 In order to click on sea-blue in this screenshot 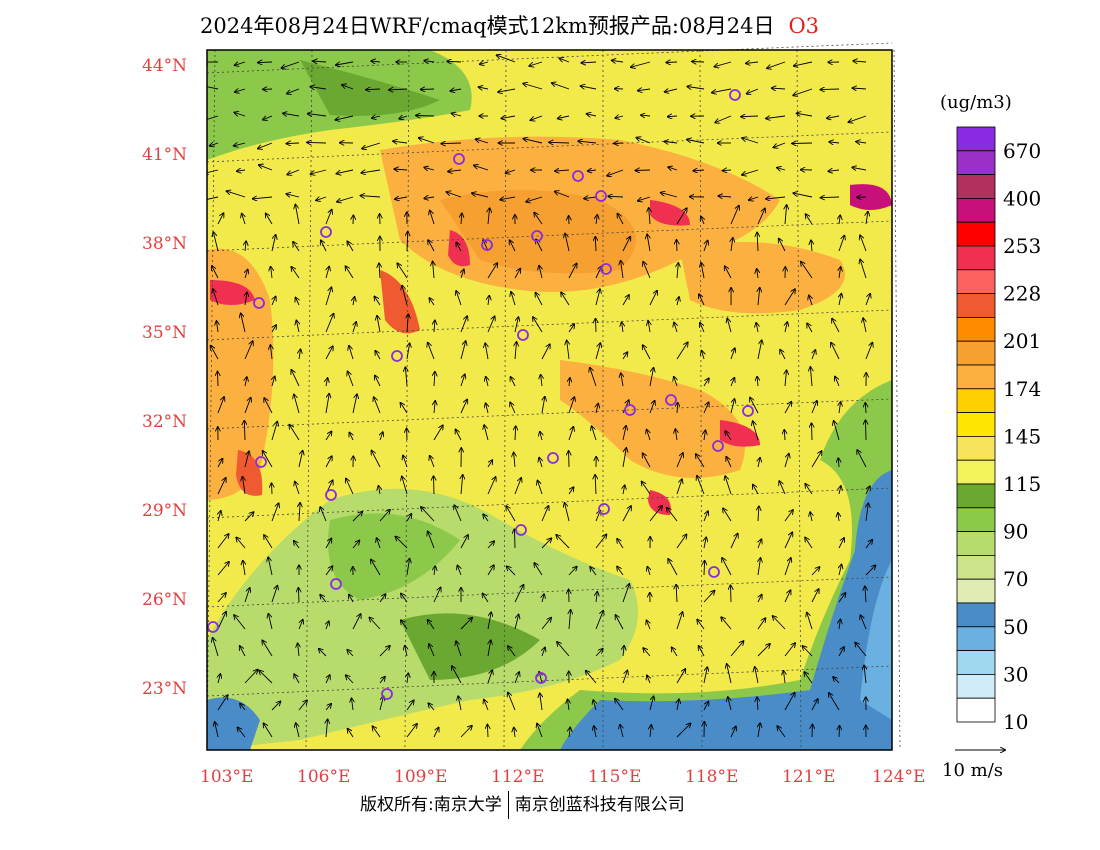, I will do `click(726, 610)`.